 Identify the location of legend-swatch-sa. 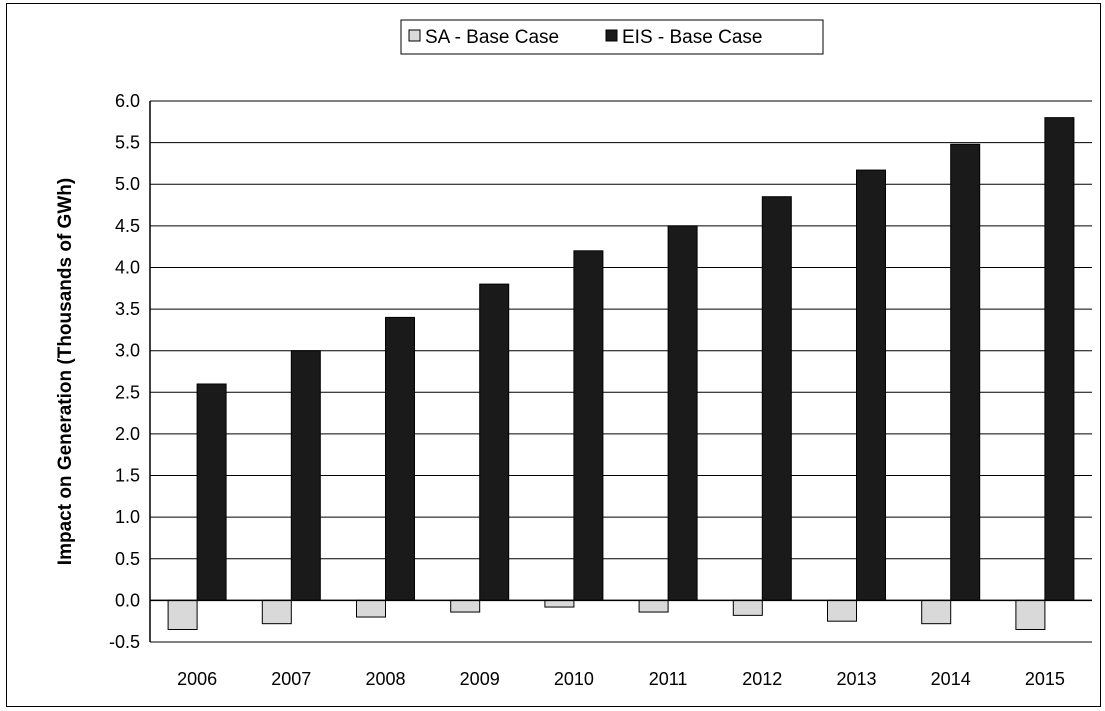
(414, 35).